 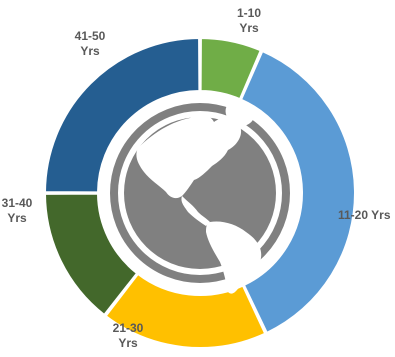 I want to click on south-america-shape, so click(x=234, y=257).